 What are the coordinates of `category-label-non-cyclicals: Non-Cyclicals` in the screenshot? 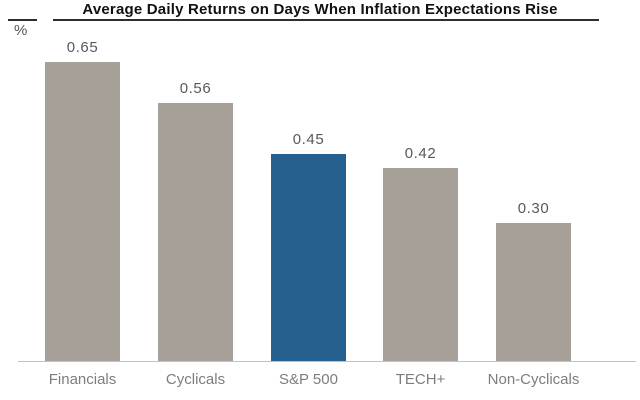 It's located at (533, 379).